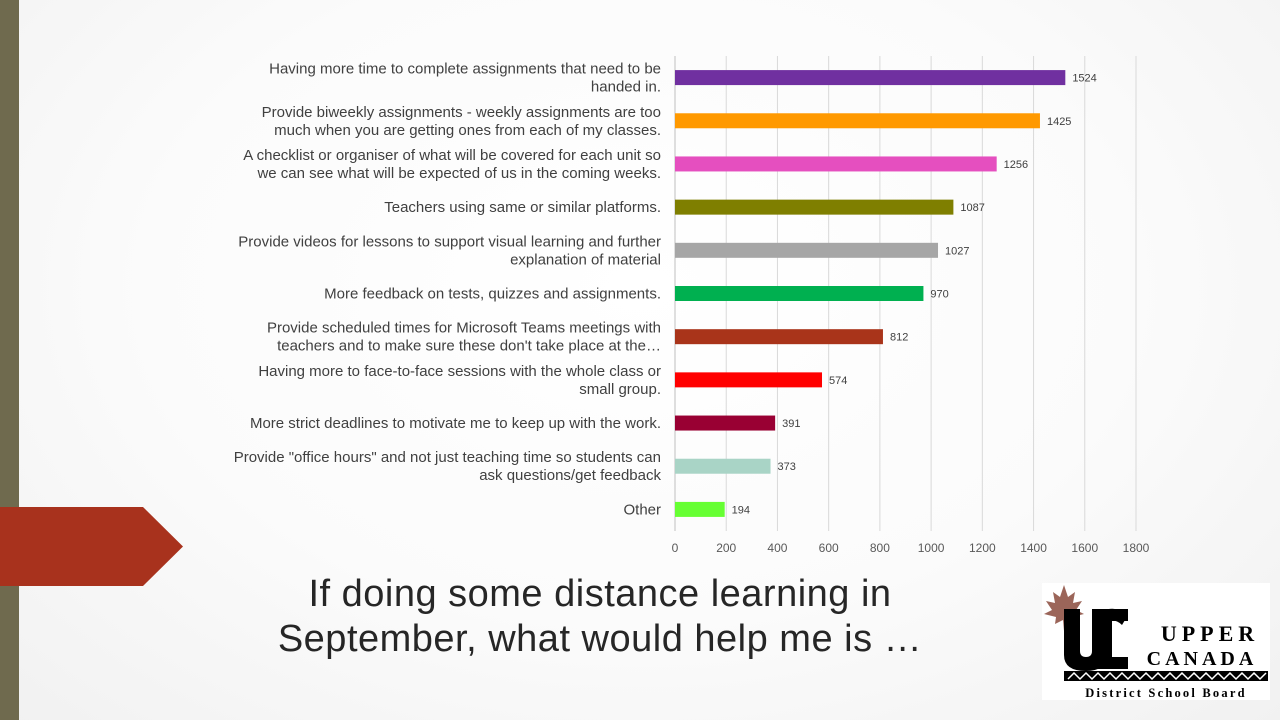 The height and width of the screenshot is (720, 1280). What do you see at coordinates (791, 424) in the screenshot?
I see `data-label: 391` at bounding box center [791, 424].